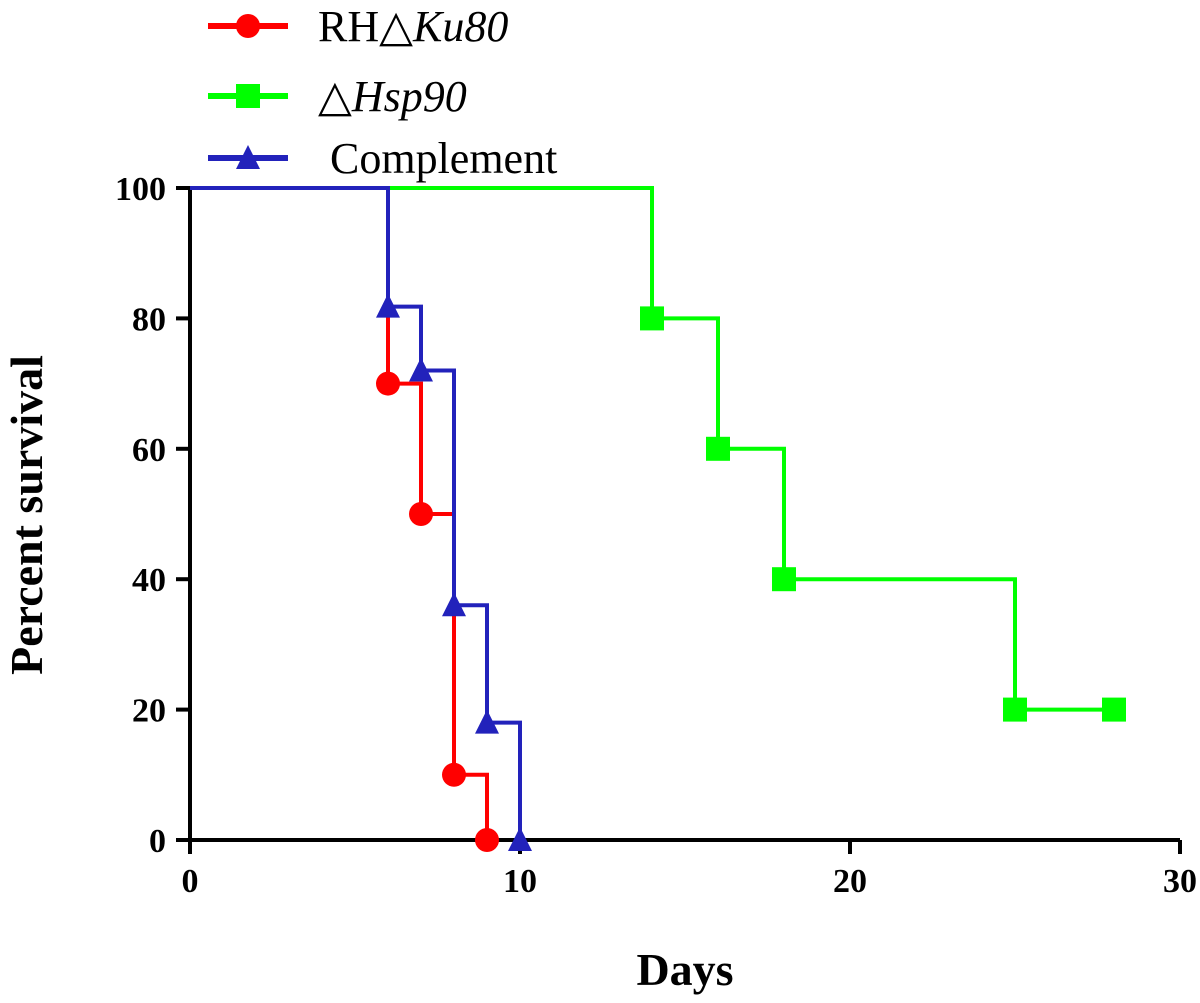  I want to click on legend-label: RH△Ku80, so click(413, 26).